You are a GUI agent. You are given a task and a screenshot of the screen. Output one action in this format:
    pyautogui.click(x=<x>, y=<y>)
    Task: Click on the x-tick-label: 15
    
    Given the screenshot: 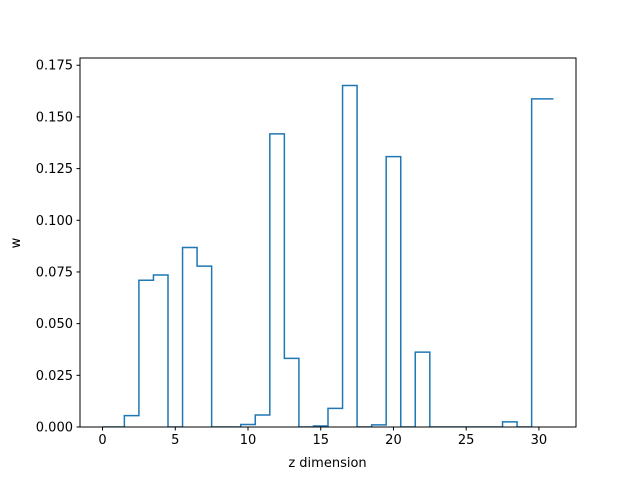 What is the action you would take?
    pyautogui.click(x=320, y=440)
    